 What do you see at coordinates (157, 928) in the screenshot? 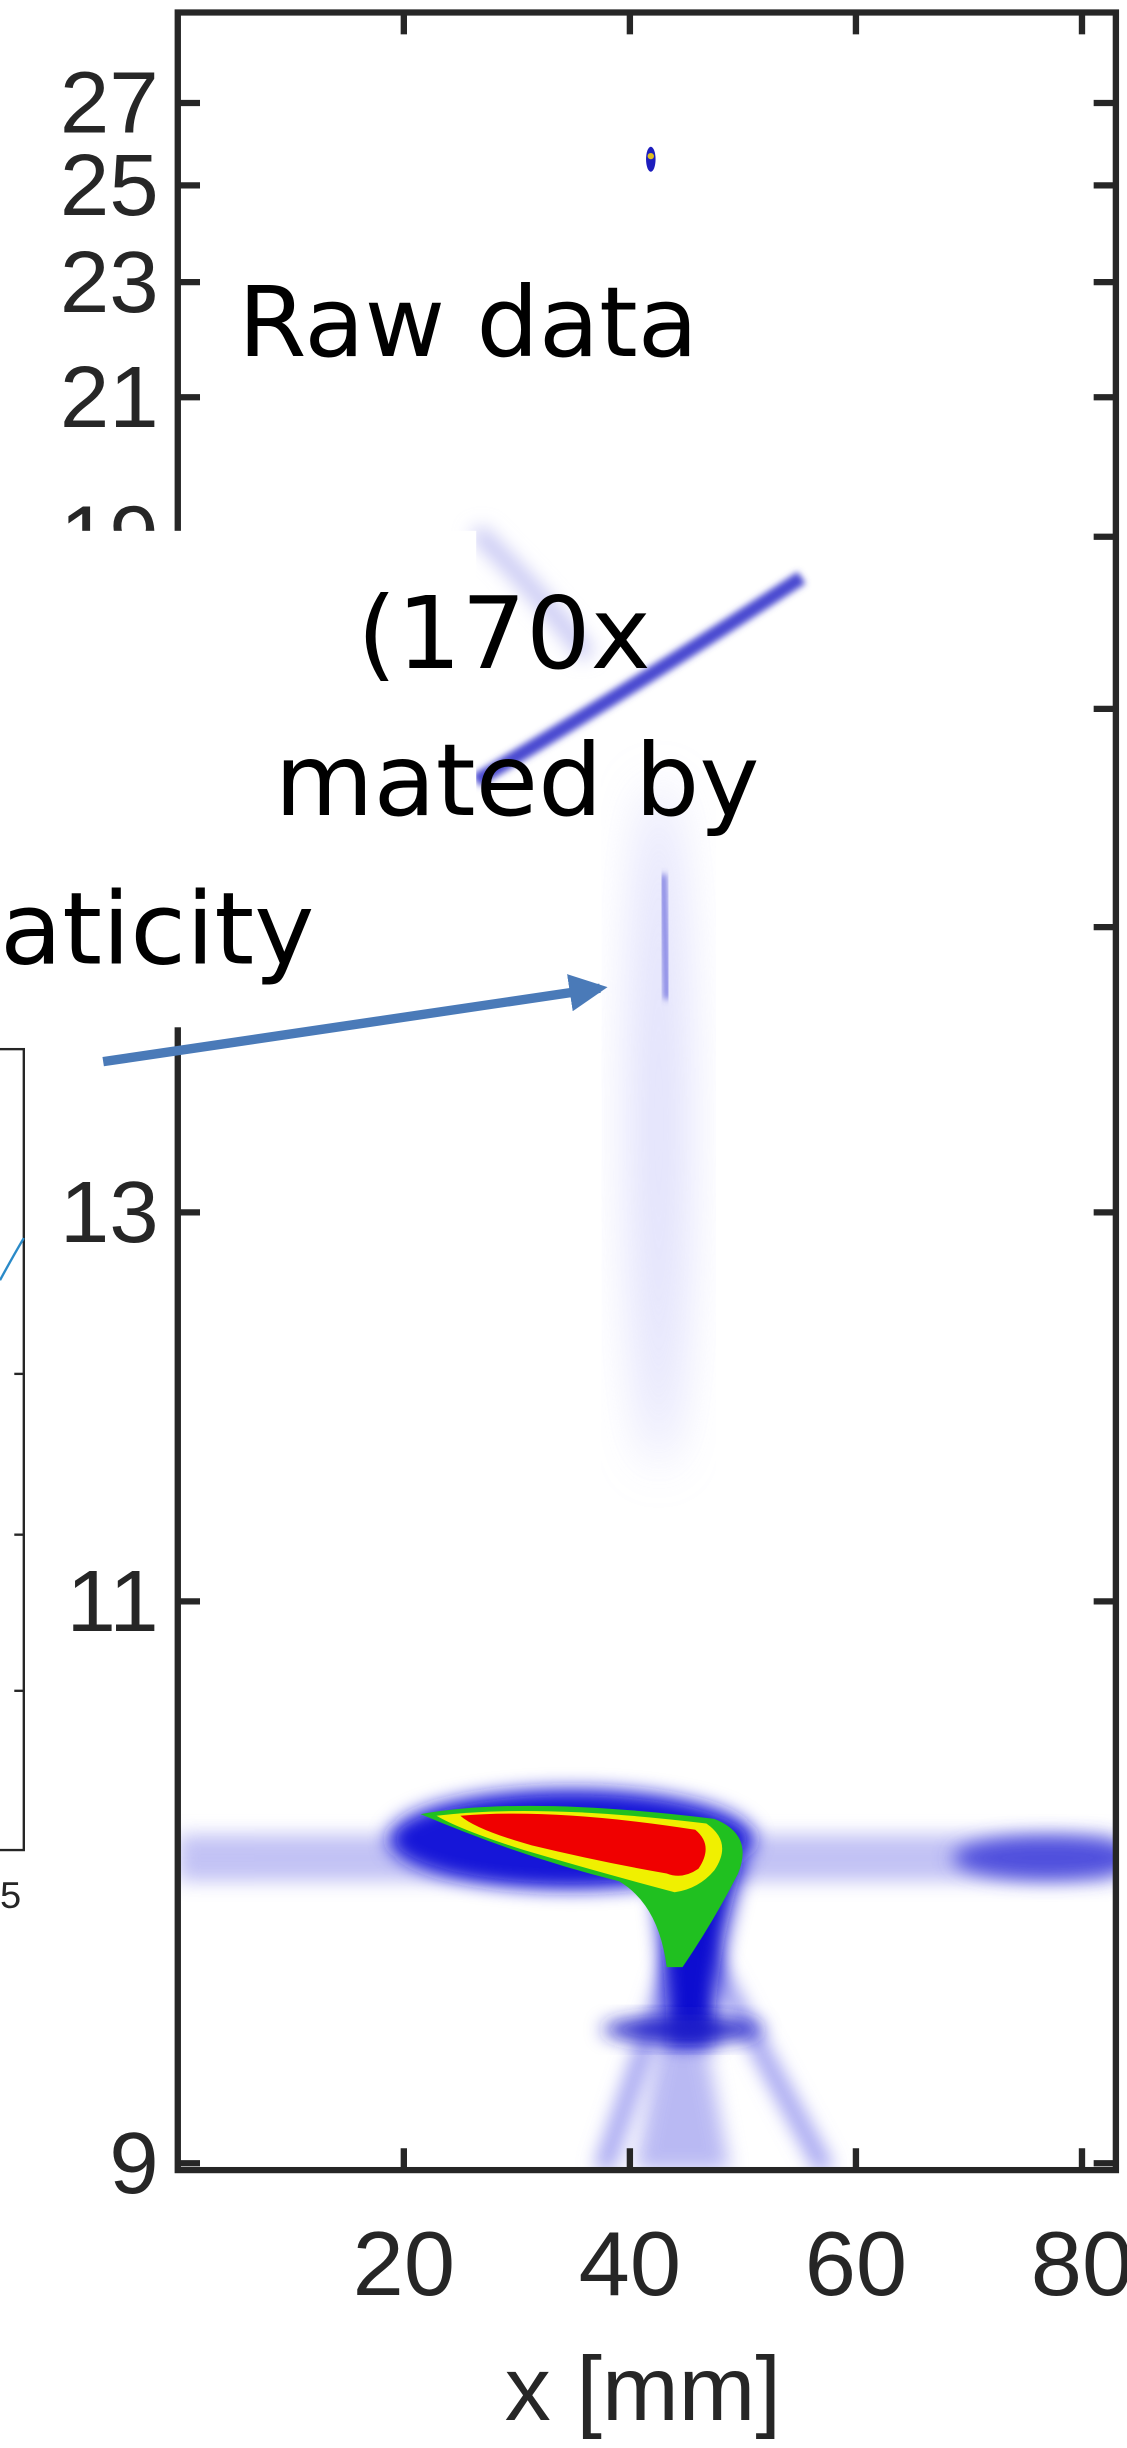
I see `annotation-line: aticity` at bounding box center [157, 928].